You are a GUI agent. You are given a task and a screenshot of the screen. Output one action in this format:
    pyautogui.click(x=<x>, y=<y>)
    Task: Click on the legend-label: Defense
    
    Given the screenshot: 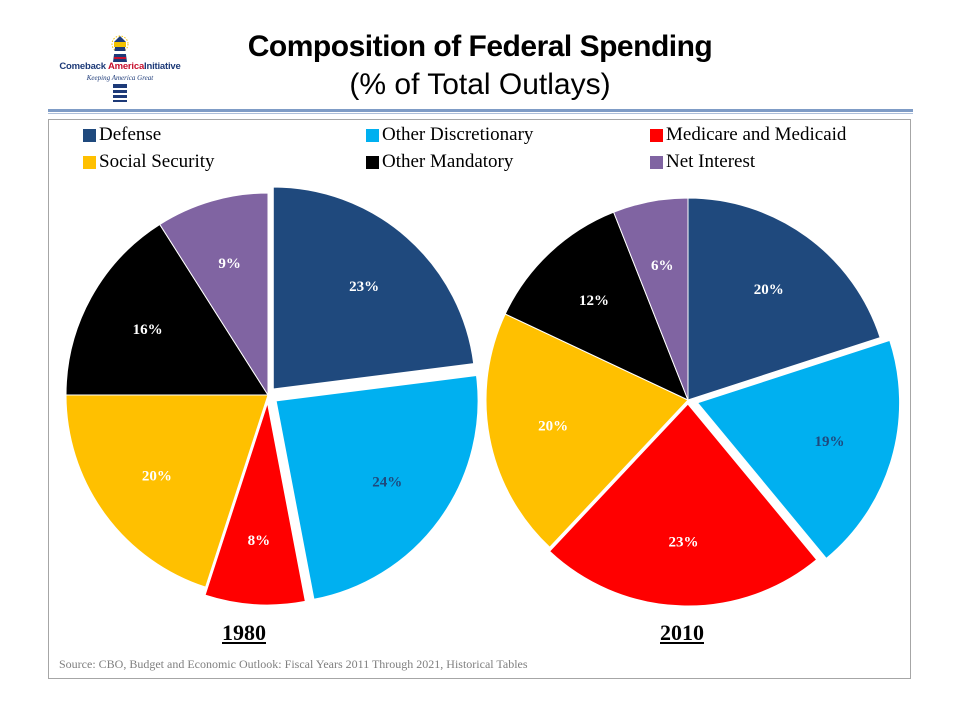 What is the action you would take?
    pyautogui.click(x=130, y=134)
    